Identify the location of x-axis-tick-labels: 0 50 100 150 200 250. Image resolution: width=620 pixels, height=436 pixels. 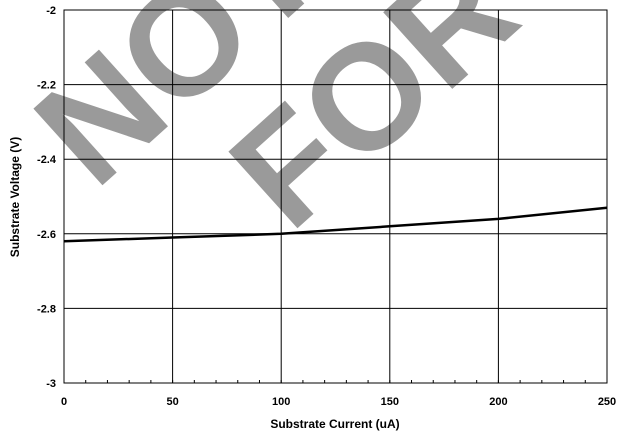
(338, 402).